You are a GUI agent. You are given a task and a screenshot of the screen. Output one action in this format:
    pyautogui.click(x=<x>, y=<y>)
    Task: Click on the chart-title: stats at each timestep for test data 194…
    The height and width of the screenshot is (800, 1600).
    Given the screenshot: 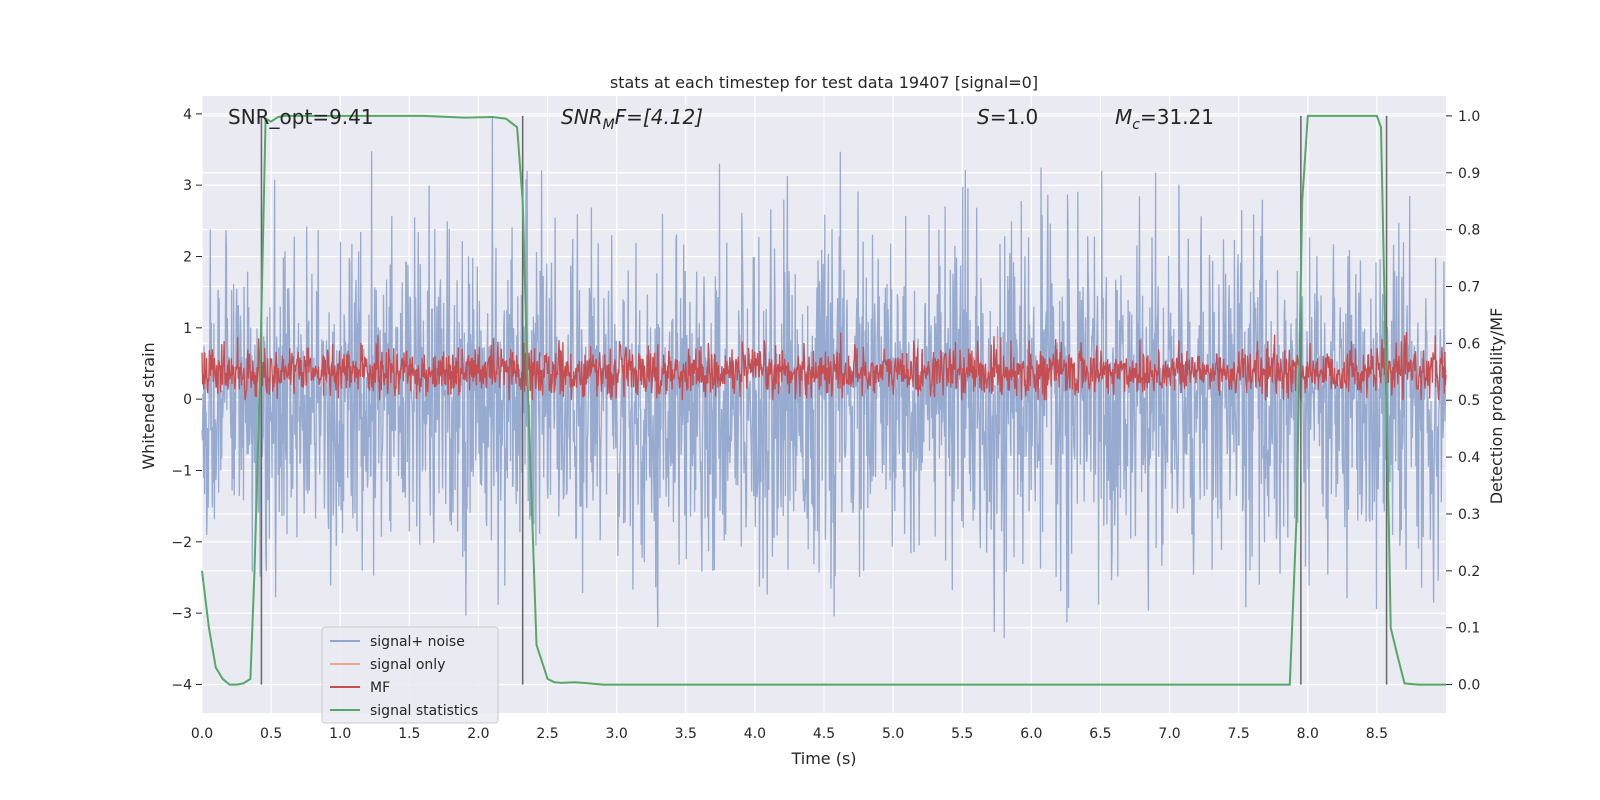 What is the action you would take?
    pyautogui.click(x=824, y=82)
    